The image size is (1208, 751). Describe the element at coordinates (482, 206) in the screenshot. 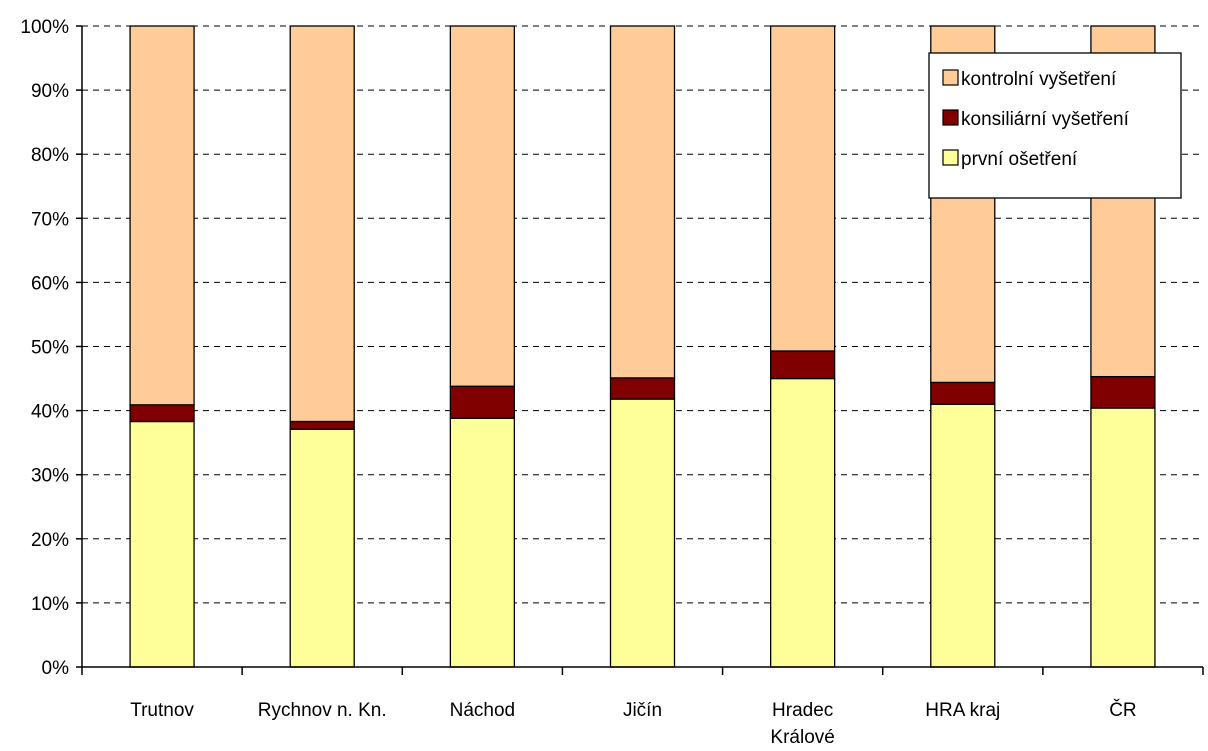

I see `bar-kontrolni-vysetreni-nachod` at that location.